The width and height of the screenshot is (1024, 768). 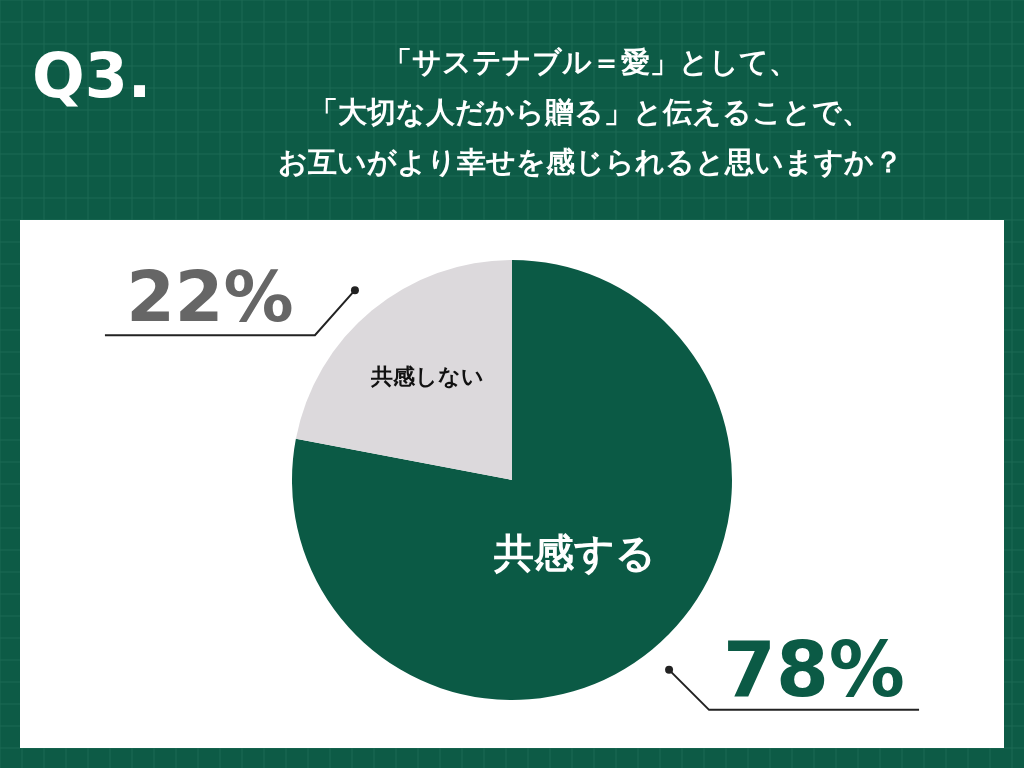 What do you see at coordinates (575, 553) in the screenshot?
I see `slice-label: 共感する` at bounding box center [575, 553].